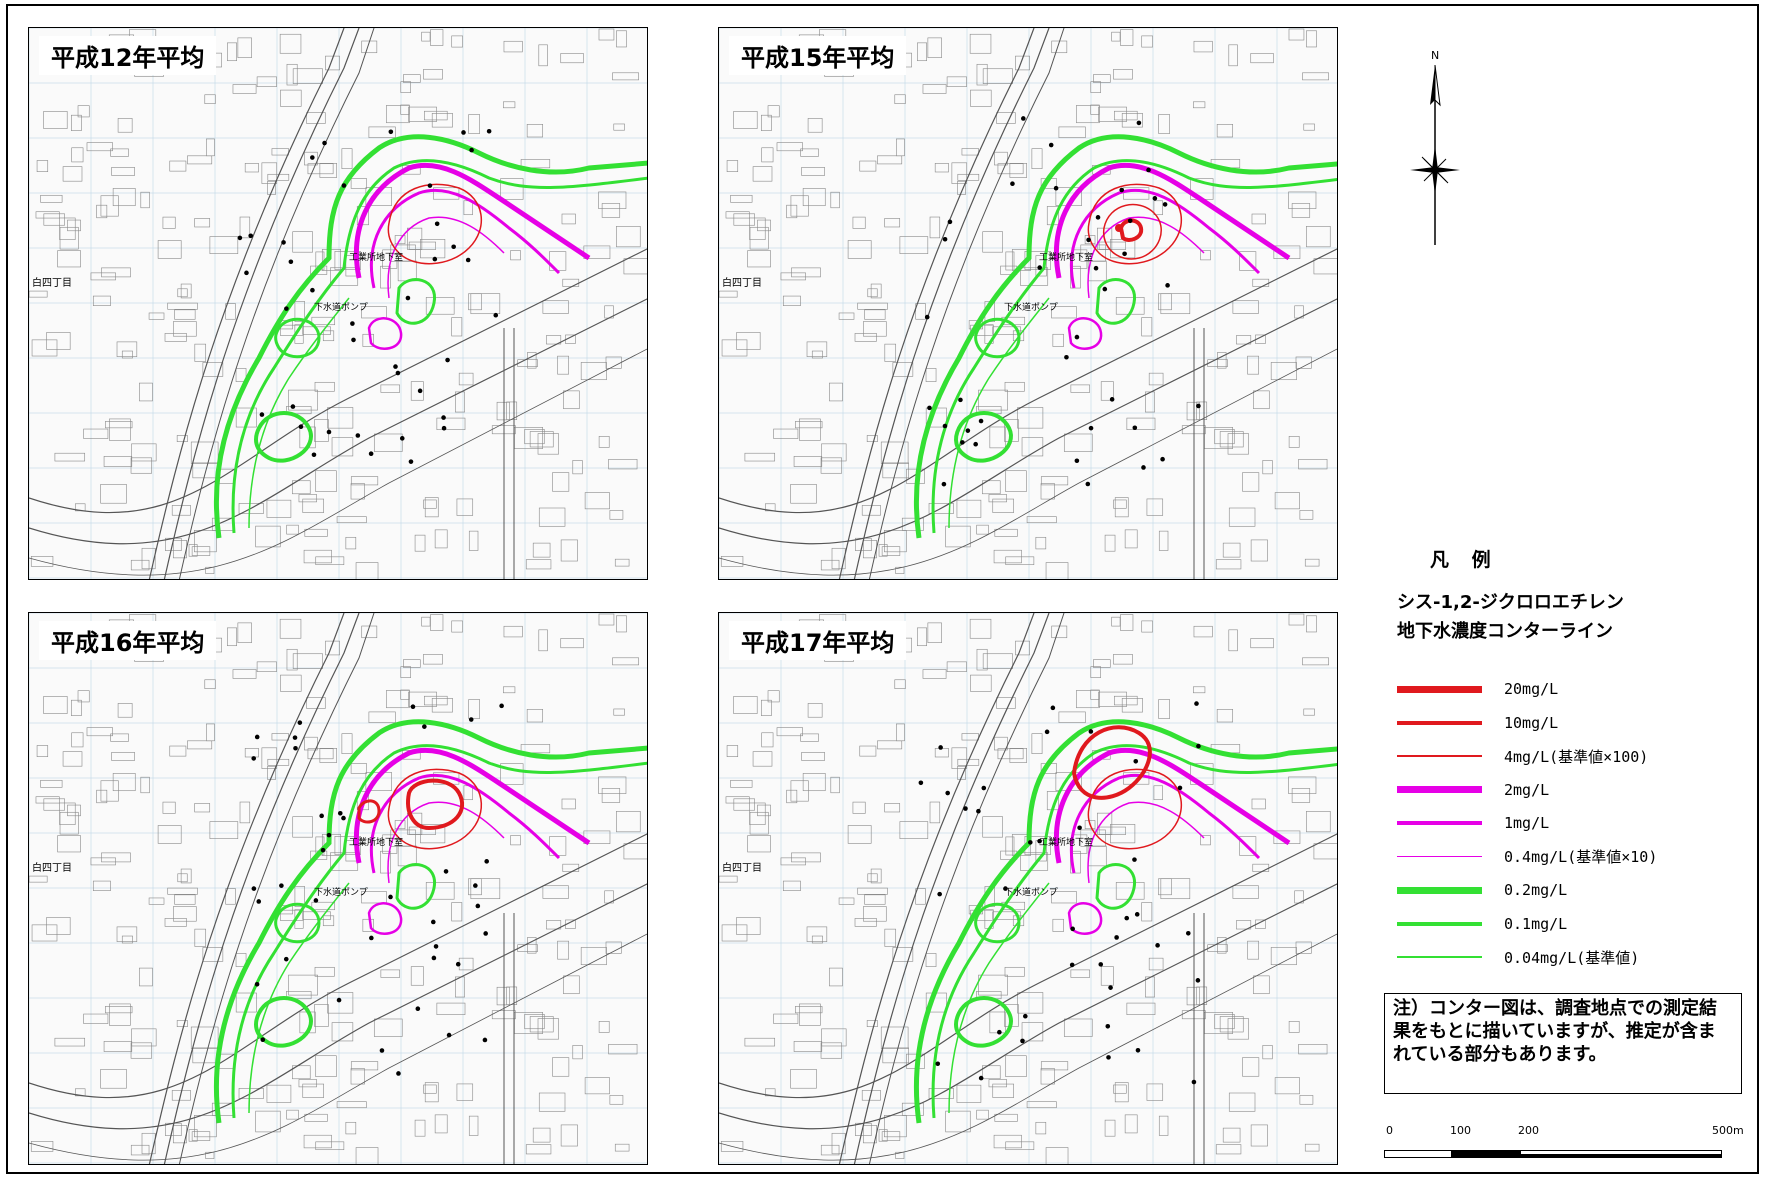 The image size is (1771, 1180). I want to click on legend-subtitle-line2: 地下水濃度コンターライン, so click(1505, 631).